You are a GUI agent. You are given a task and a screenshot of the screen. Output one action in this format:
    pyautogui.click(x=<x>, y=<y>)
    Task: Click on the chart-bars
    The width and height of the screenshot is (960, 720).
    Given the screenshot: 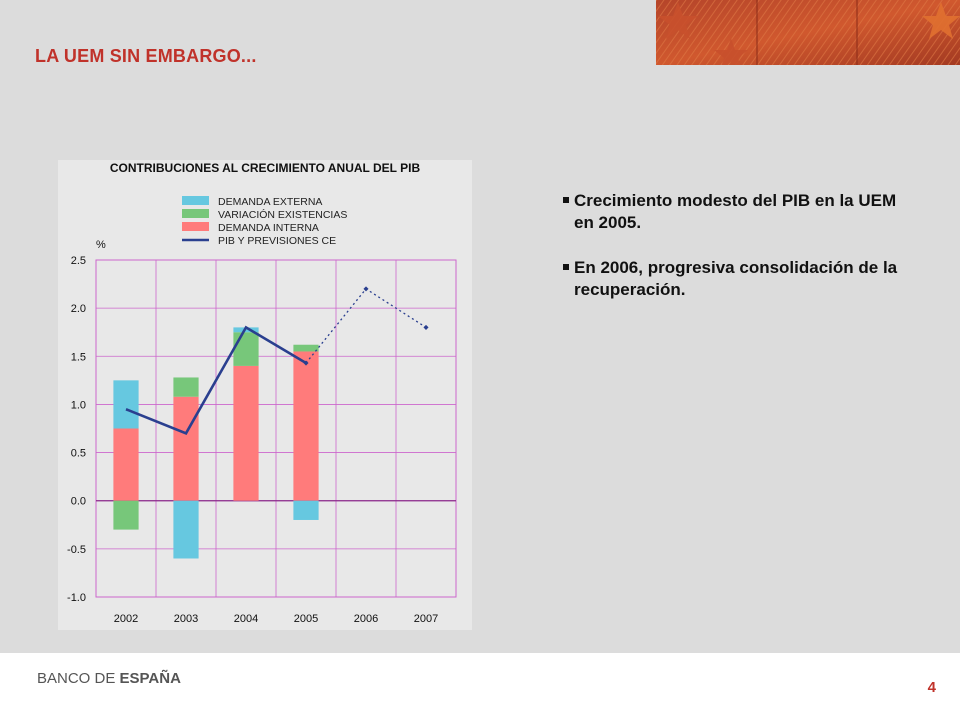 What is the action you would take?
    pyautogui.click(x=216, y=443)
    